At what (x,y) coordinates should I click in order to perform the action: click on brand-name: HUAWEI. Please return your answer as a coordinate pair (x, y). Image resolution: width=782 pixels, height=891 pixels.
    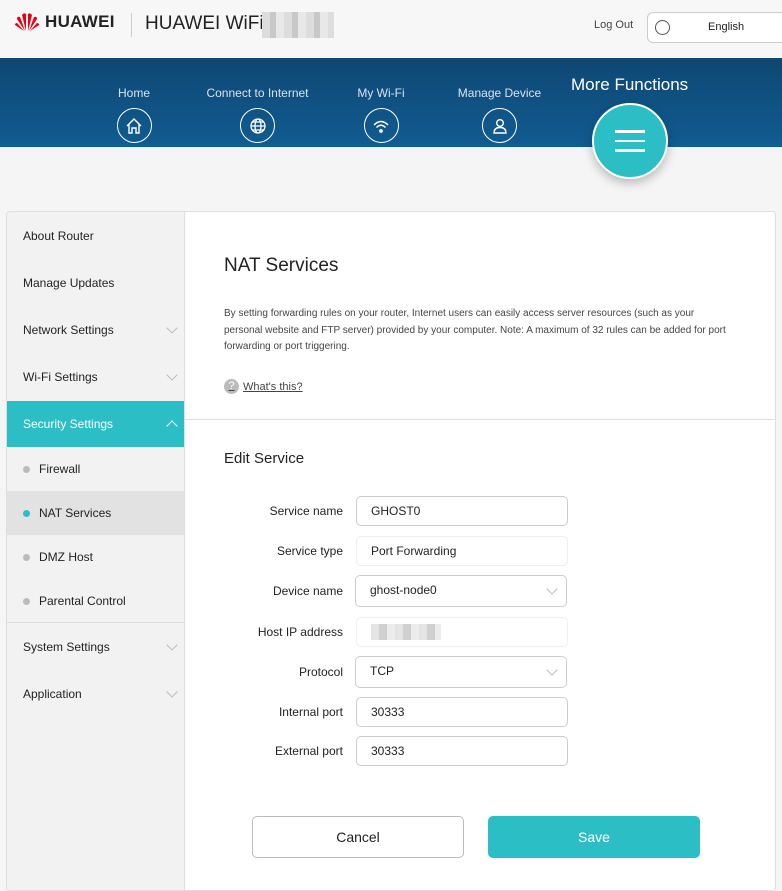
    Looking at the image, I should click on (80, 21).